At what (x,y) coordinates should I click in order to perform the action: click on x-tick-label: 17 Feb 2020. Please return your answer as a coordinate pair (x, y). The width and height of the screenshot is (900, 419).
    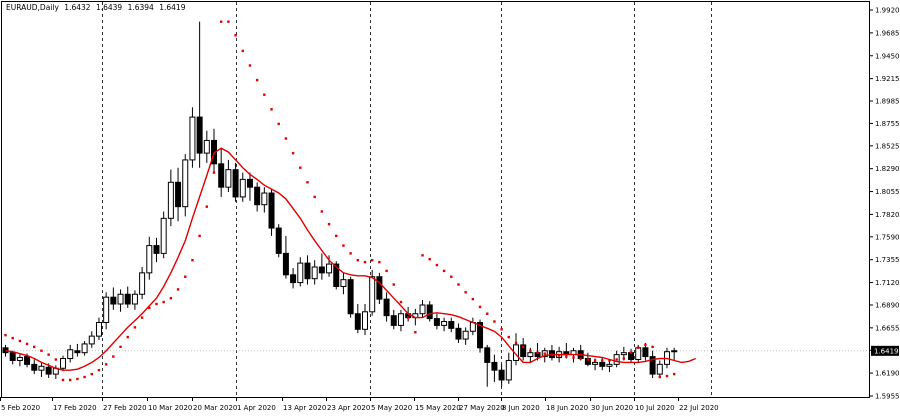
    Looking at the image, I should click on (75, 408).